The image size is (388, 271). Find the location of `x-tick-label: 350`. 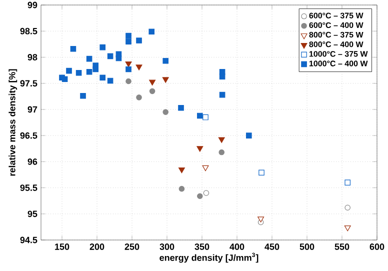

x-tick-label: 350 is located at coordinates (202, 247).